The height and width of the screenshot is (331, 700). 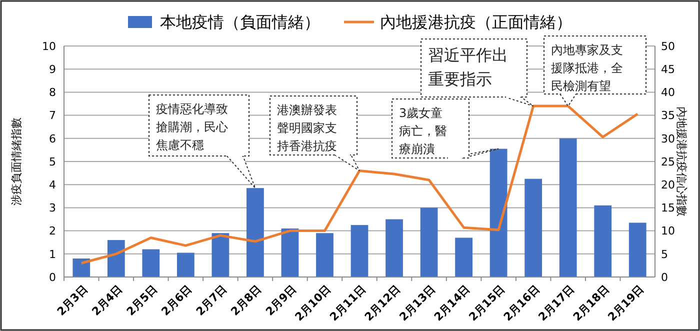 I want to click on y-tick-label: 8, so click(x=52, y=93).